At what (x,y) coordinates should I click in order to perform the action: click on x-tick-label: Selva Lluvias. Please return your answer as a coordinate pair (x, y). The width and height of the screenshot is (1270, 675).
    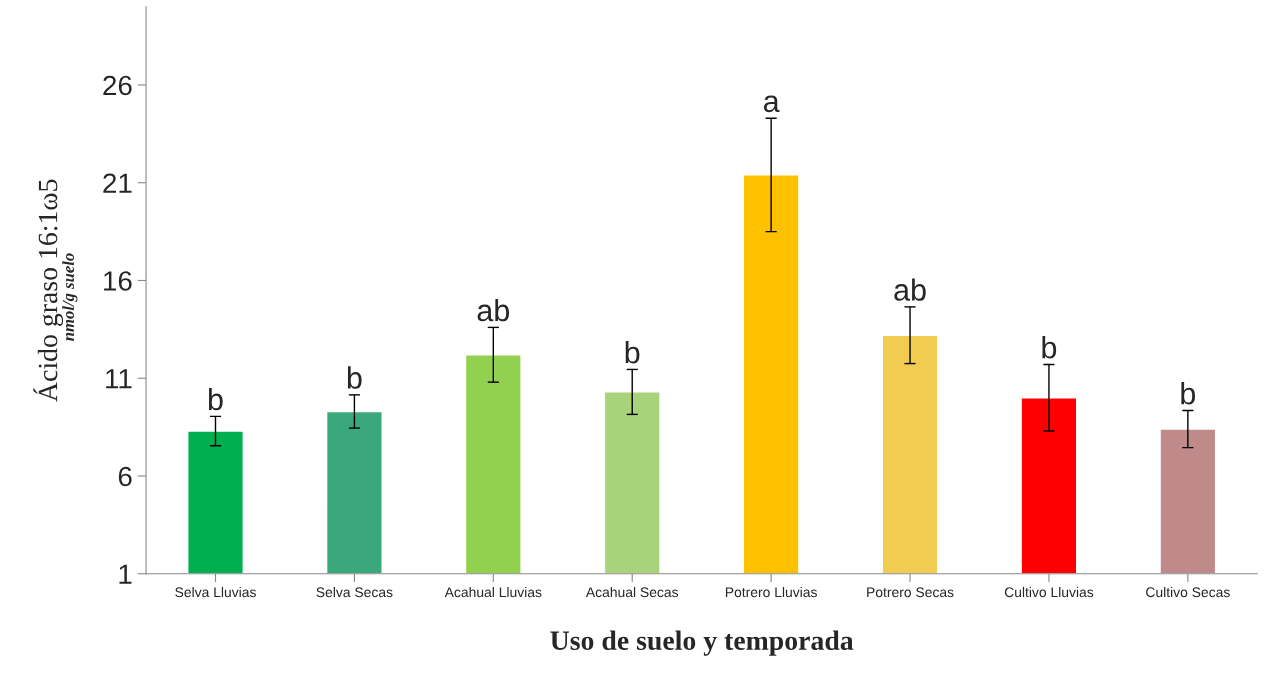
    Looking at the image, I should click on (215, 592).